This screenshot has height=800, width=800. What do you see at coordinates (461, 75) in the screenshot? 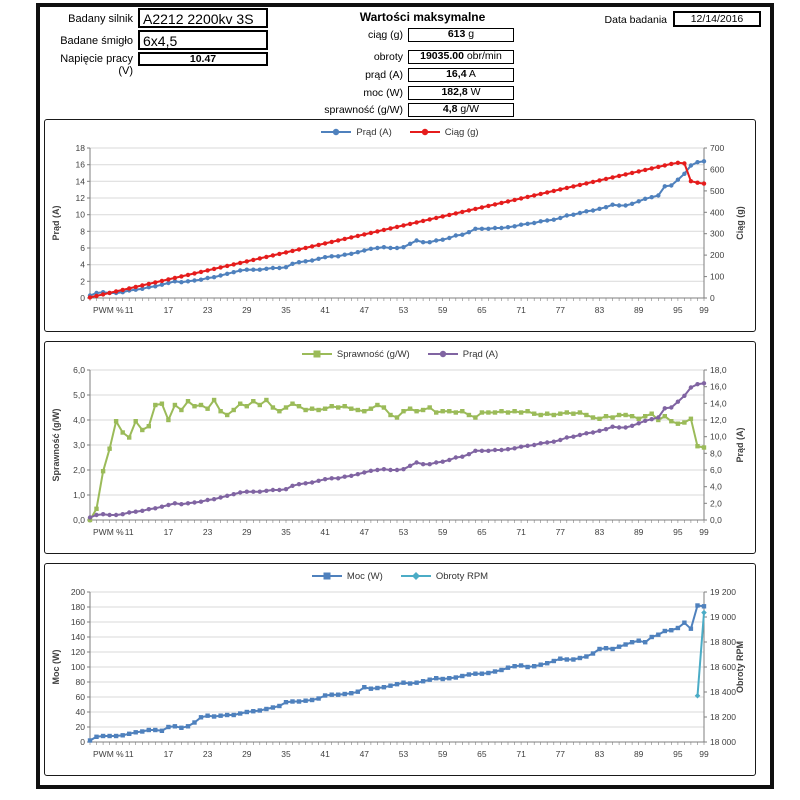
I see `current-max-value: 16,4 A` at bounding box center [461, 75].